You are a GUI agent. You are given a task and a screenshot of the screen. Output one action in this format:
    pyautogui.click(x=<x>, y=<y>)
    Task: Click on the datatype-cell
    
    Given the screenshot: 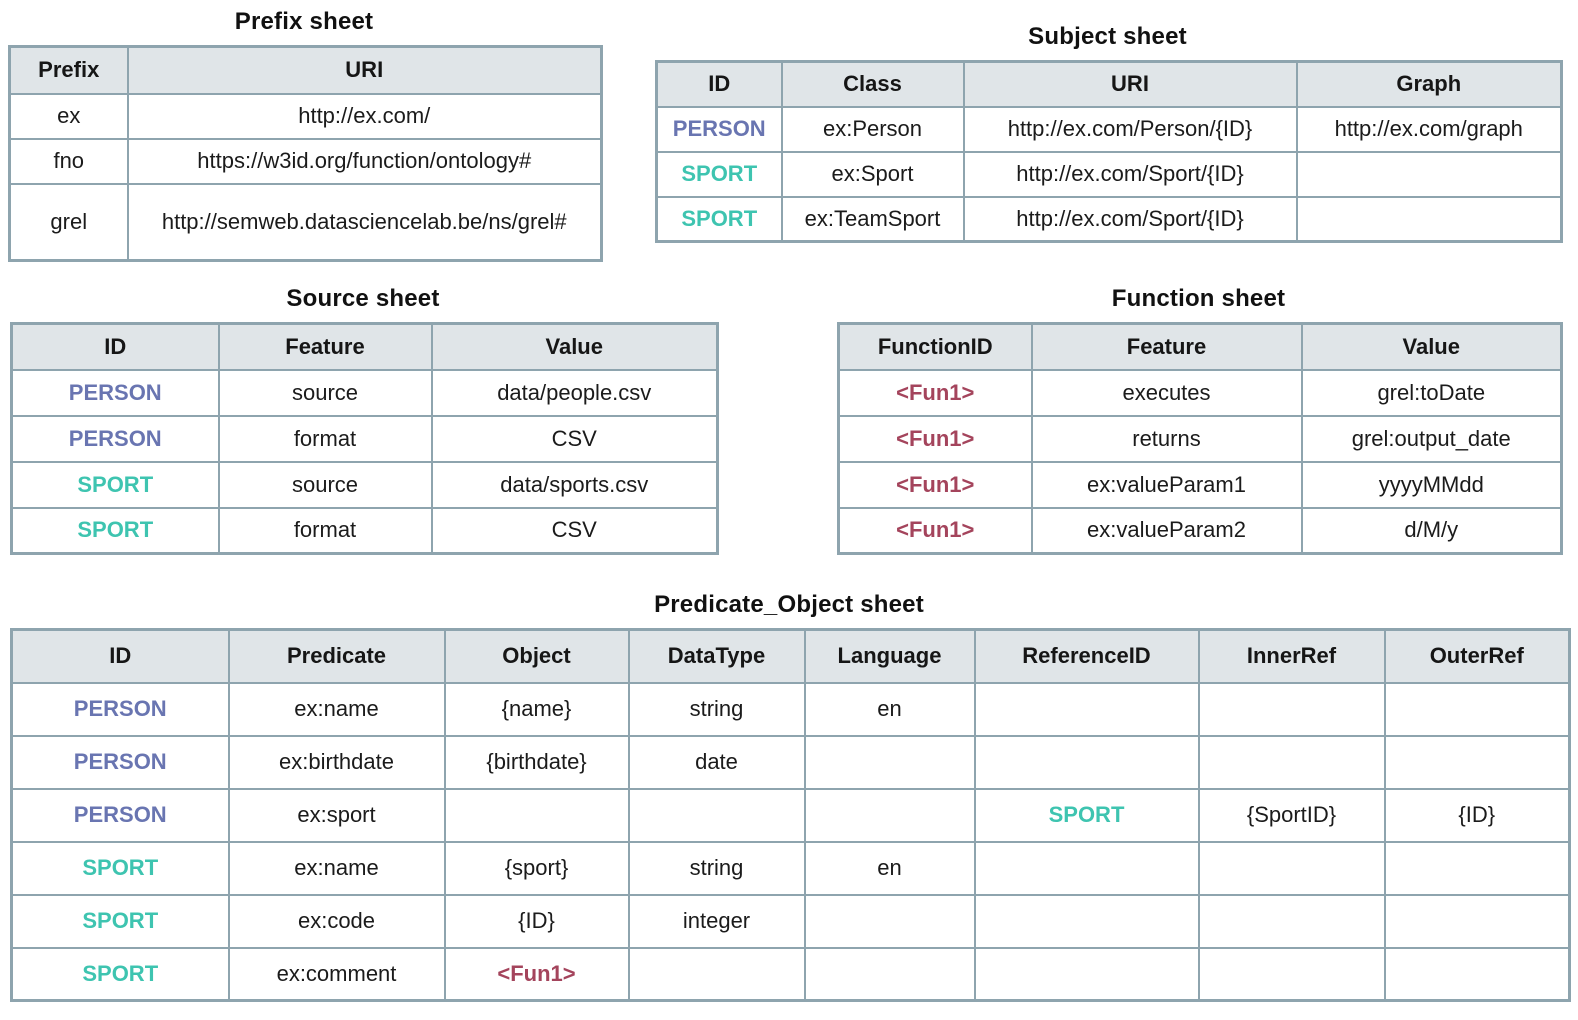 What is the action you would take?
    pyautogui.click(x=716, y=974)
    